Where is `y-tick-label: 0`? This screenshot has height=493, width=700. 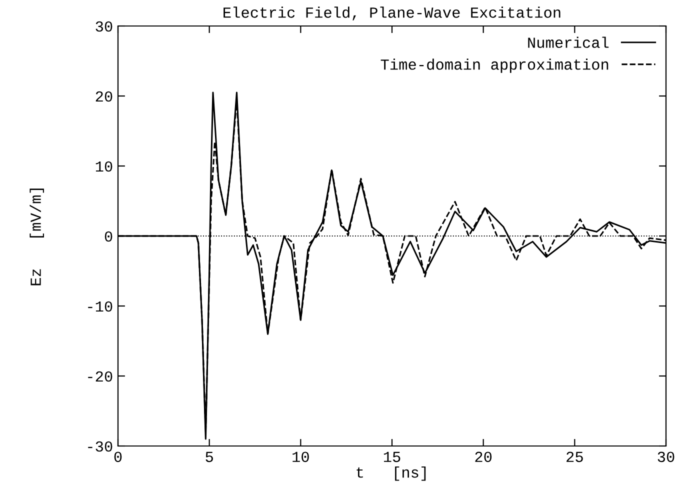 y-tick-label: 0 is located at coordinates (108, 236).